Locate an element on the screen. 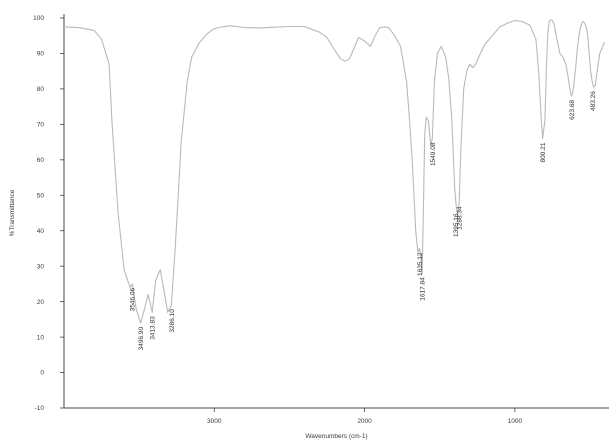 The width and height of the screenshot is (611, 445). peak-label: 3496.90 is located at coordinates (141, 339).